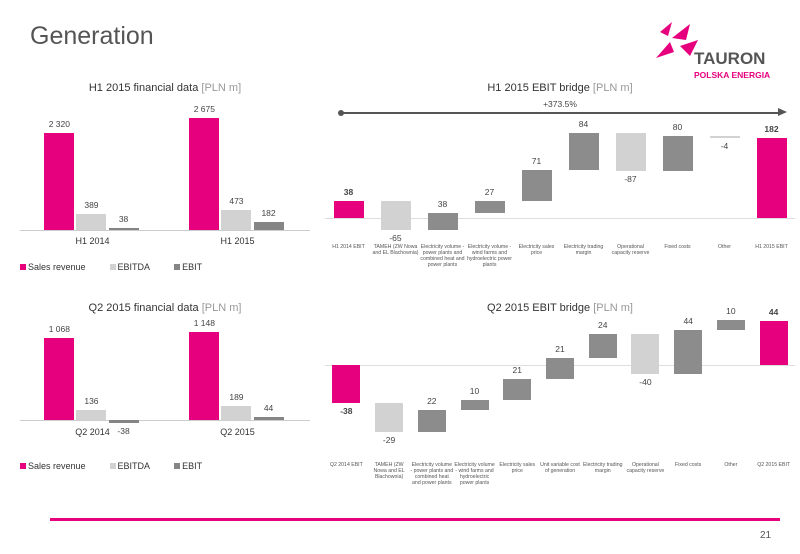 The width and height of the screenshot is (800, 554). Describe the element at coordinates (143, 88) in the screenshot. I see `title-text: H1 2015 financial data` at that location.